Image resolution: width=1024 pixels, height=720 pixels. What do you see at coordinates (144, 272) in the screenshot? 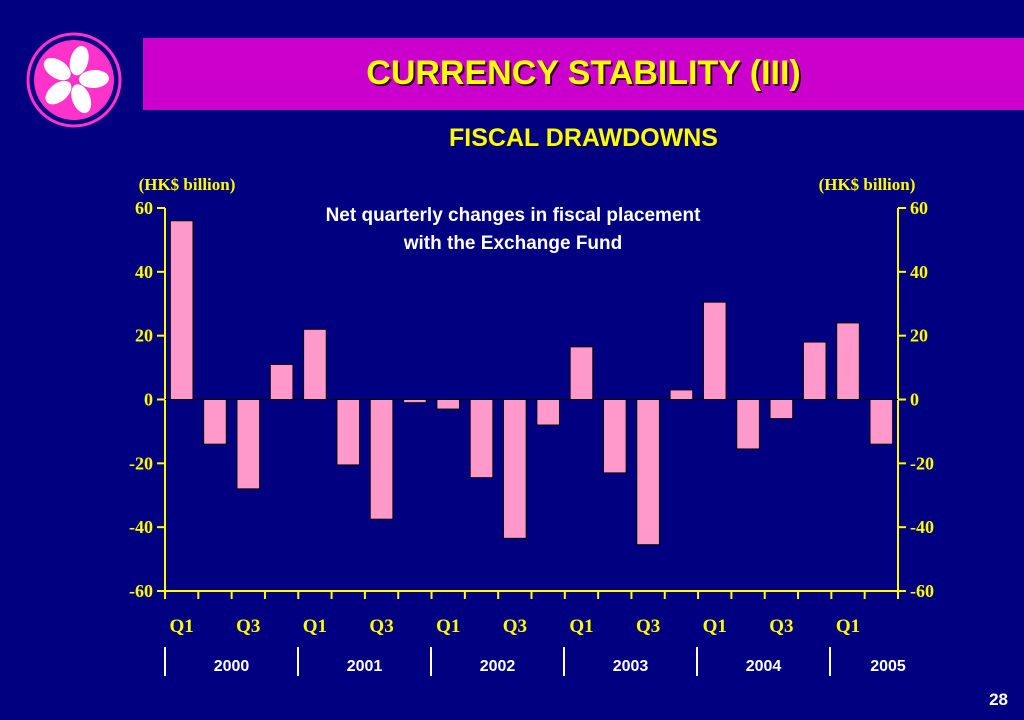
I see `y-tick-label-left: 40` at bounding box center [144, 272].